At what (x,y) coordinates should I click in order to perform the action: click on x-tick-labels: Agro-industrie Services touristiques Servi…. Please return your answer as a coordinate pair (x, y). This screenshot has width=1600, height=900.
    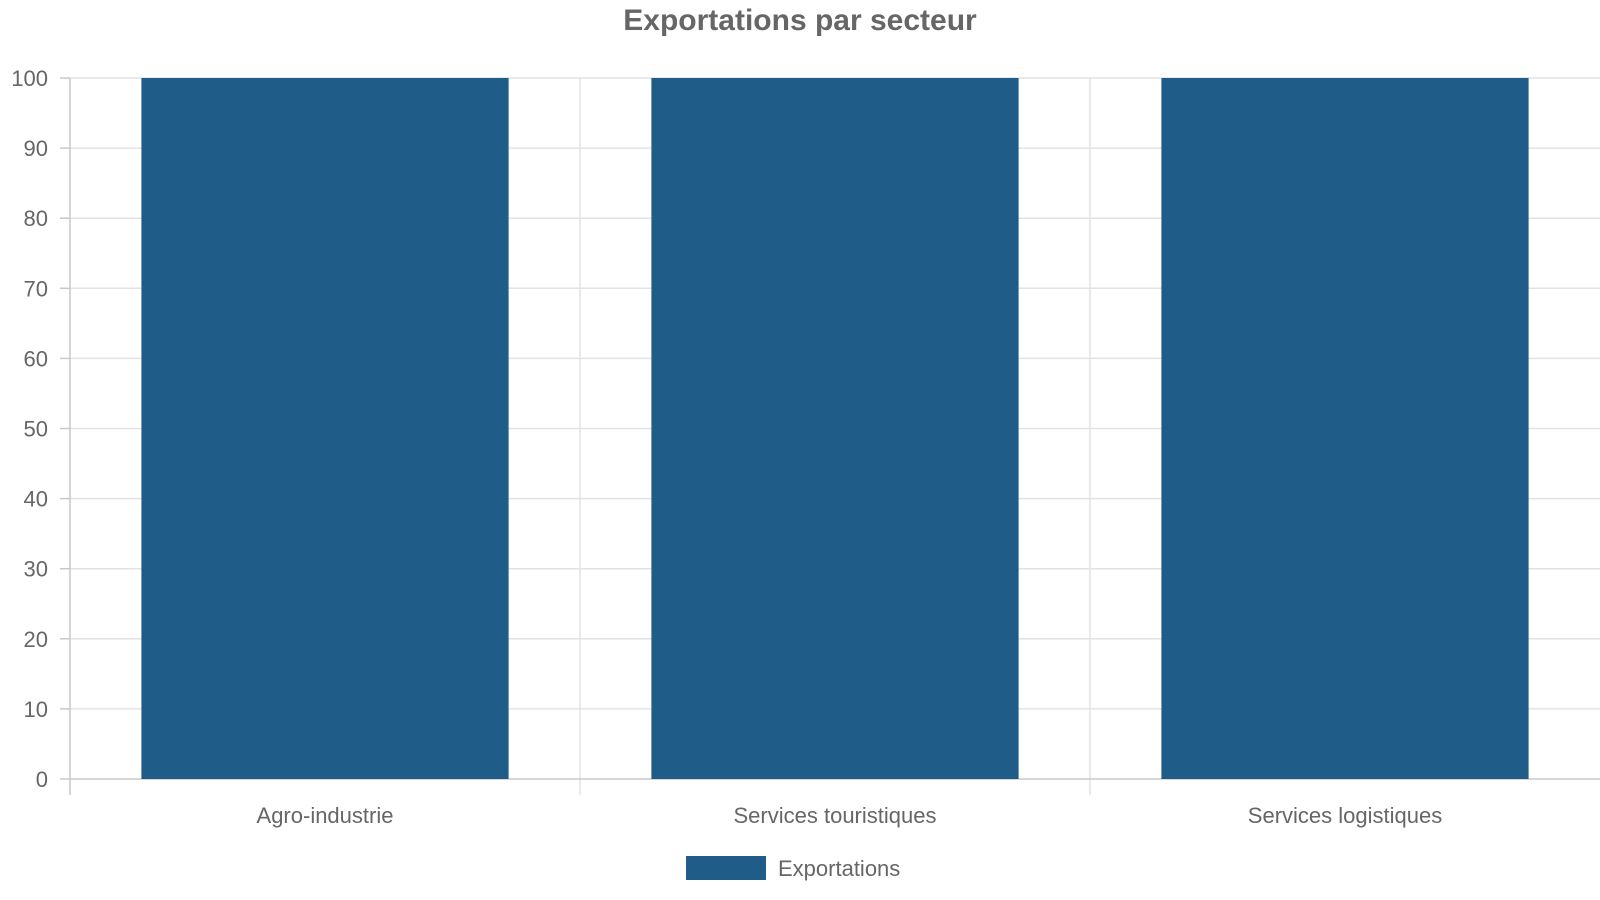
    Looking at the image, I should click on (850, 815).